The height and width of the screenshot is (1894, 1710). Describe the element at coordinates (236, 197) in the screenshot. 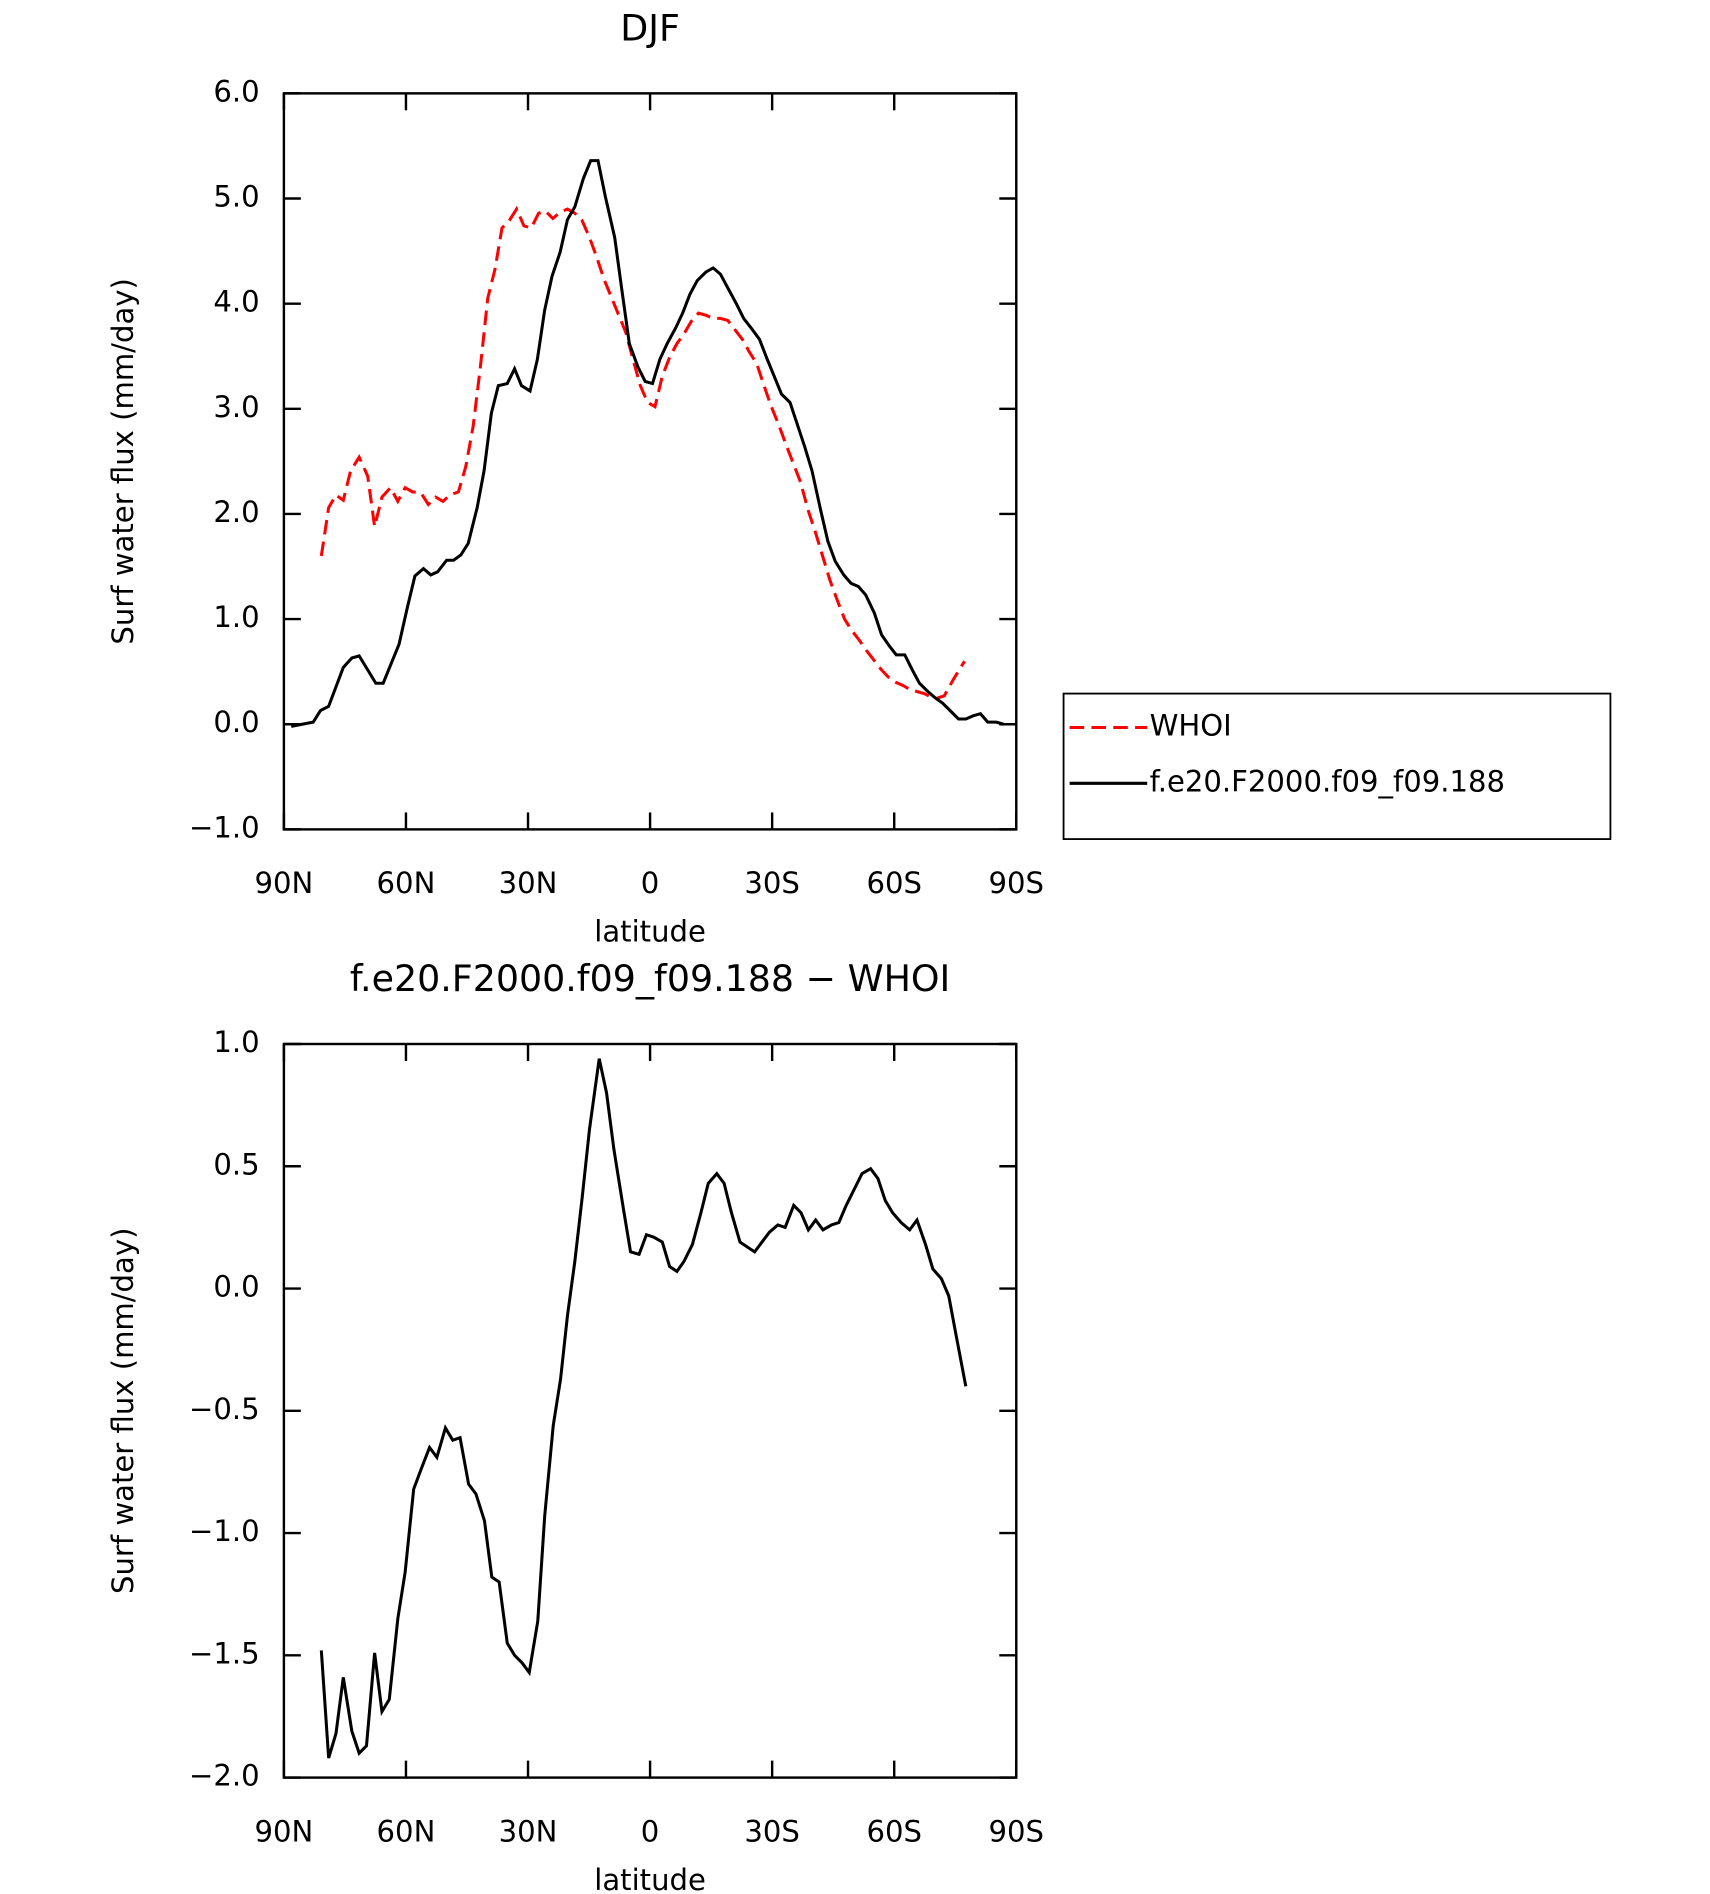

I see `y-tick-label: 5.0` at that location.